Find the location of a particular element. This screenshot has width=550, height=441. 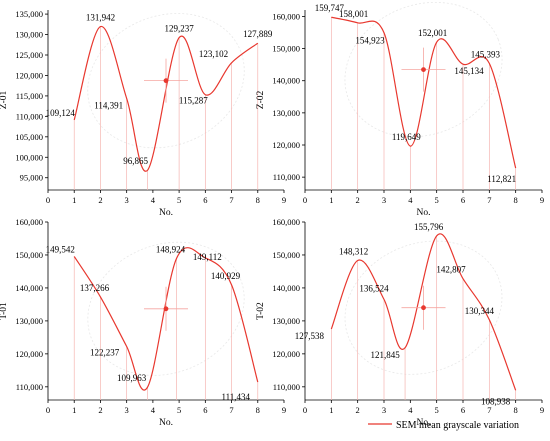

data-label: 108,938 is located at coordinates (496, 401).